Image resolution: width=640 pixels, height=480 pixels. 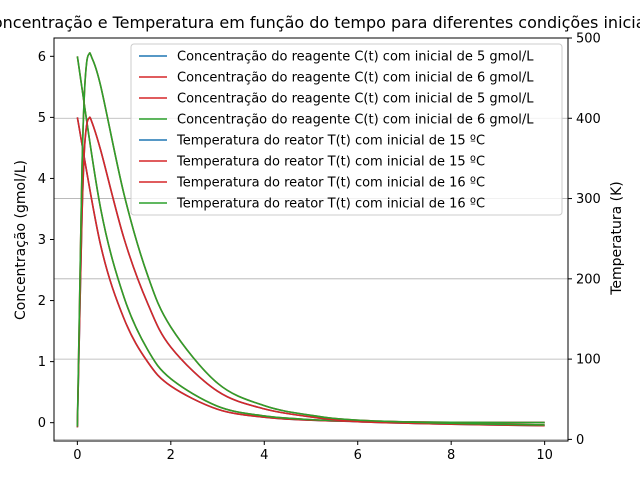 I want to click on y-right-tick-label: 400, so click(x=588, y=119).